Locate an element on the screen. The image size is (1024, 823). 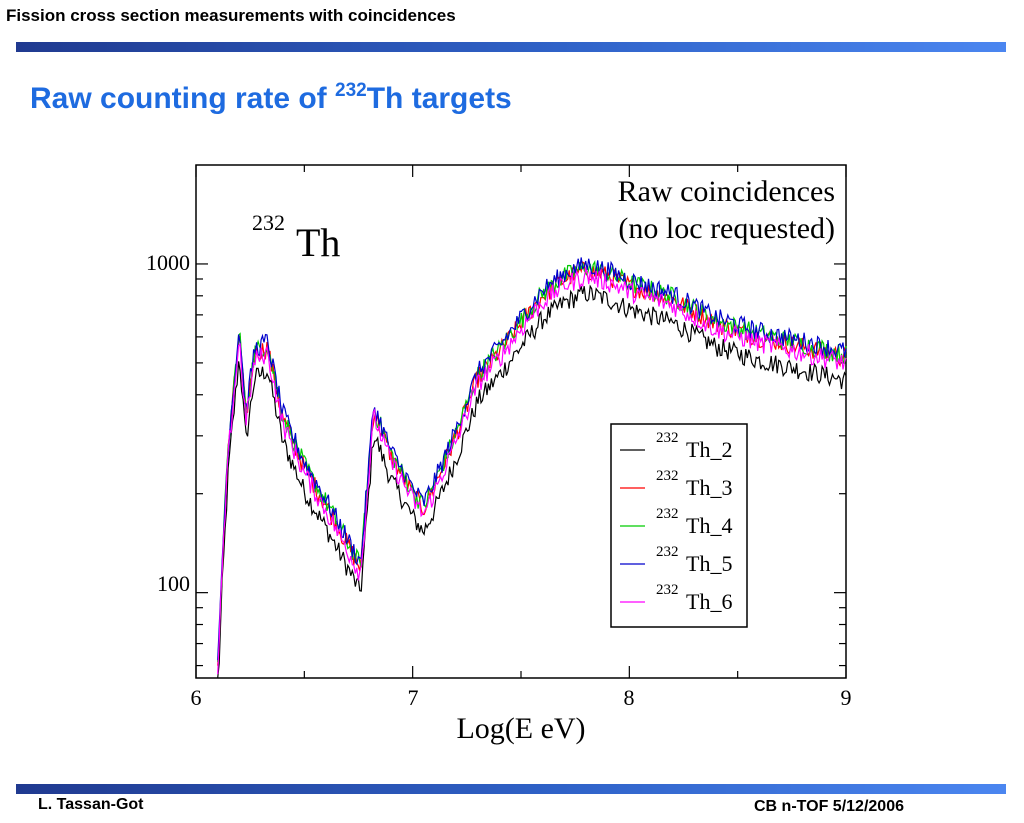
legend-label-Th_3: Th_3 is located at coordinates (709, 487).